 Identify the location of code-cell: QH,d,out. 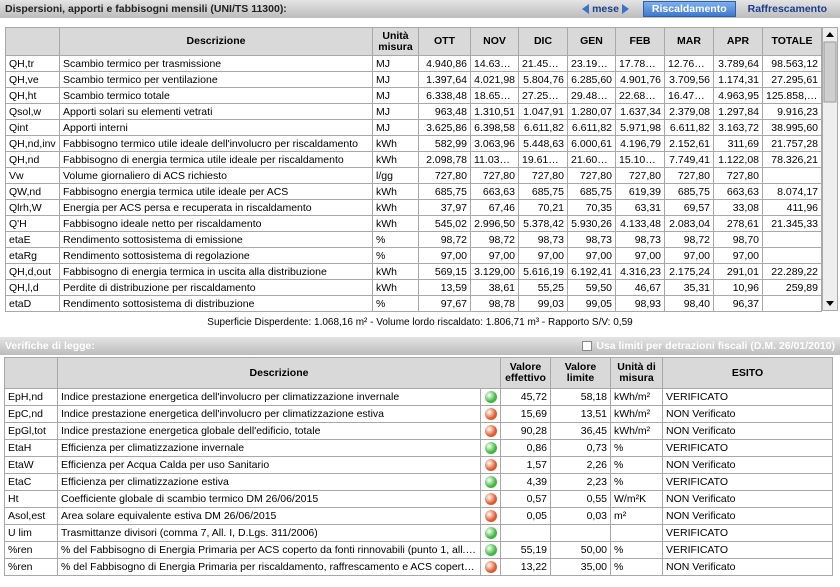
(32, 271).